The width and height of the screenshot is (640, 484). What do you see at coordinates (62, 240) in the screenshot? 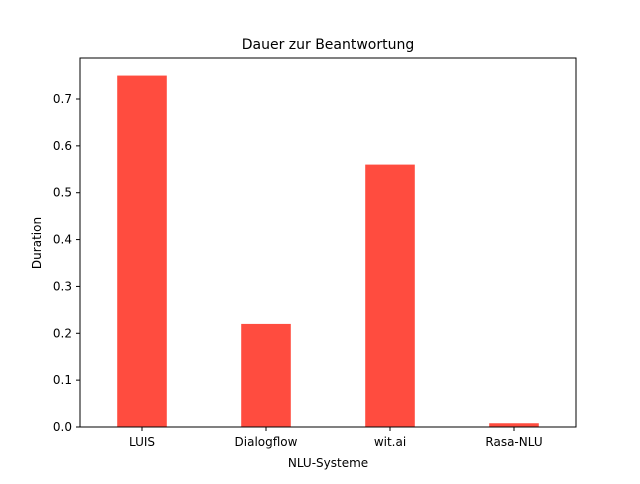
I see `y-tick-label: 0.4` at bounding box center [62, 240].